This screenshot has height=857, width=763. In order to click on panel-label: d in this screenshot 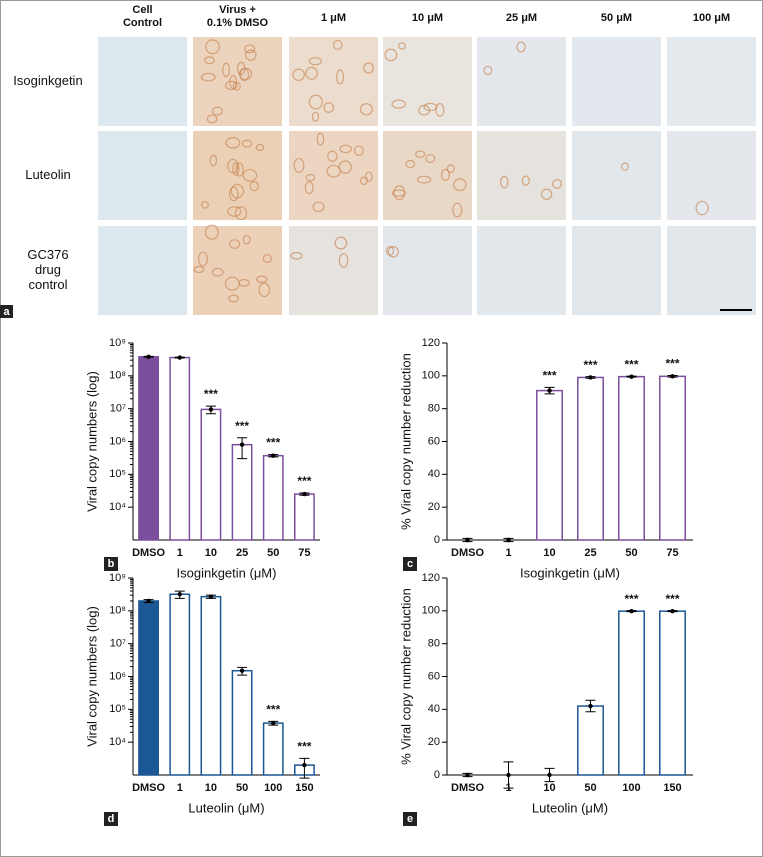, I will do `click(111, 819)`.